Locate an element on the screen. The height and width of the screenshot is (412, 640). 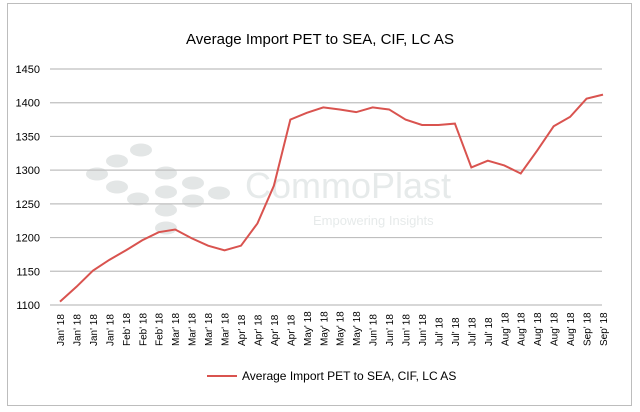
y-tick-label: 1250 is located at coordinates (28, 205).